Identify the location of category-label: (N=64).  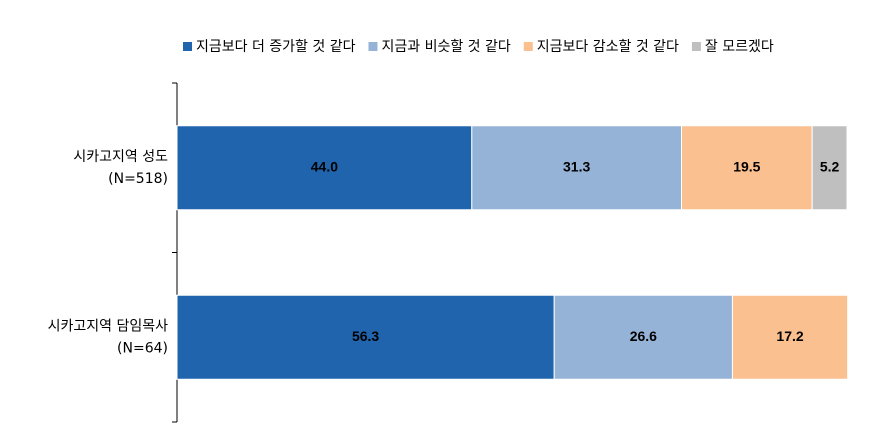
(142, 348).